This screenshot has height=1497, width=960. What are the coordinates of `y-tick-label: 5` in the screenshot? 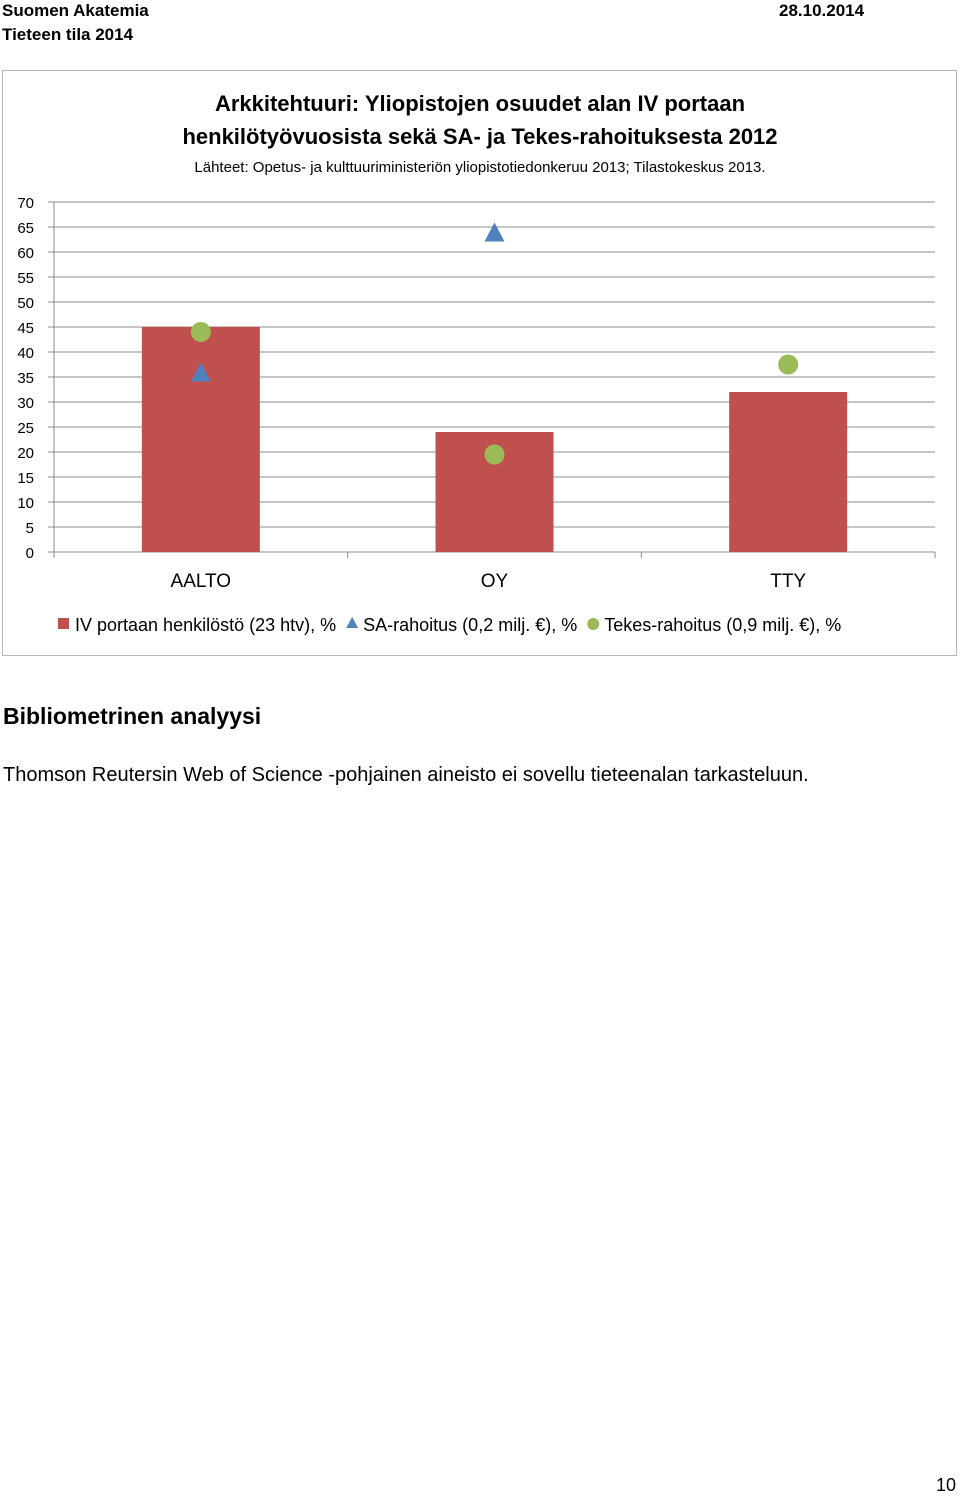 It's located at (30, 528).